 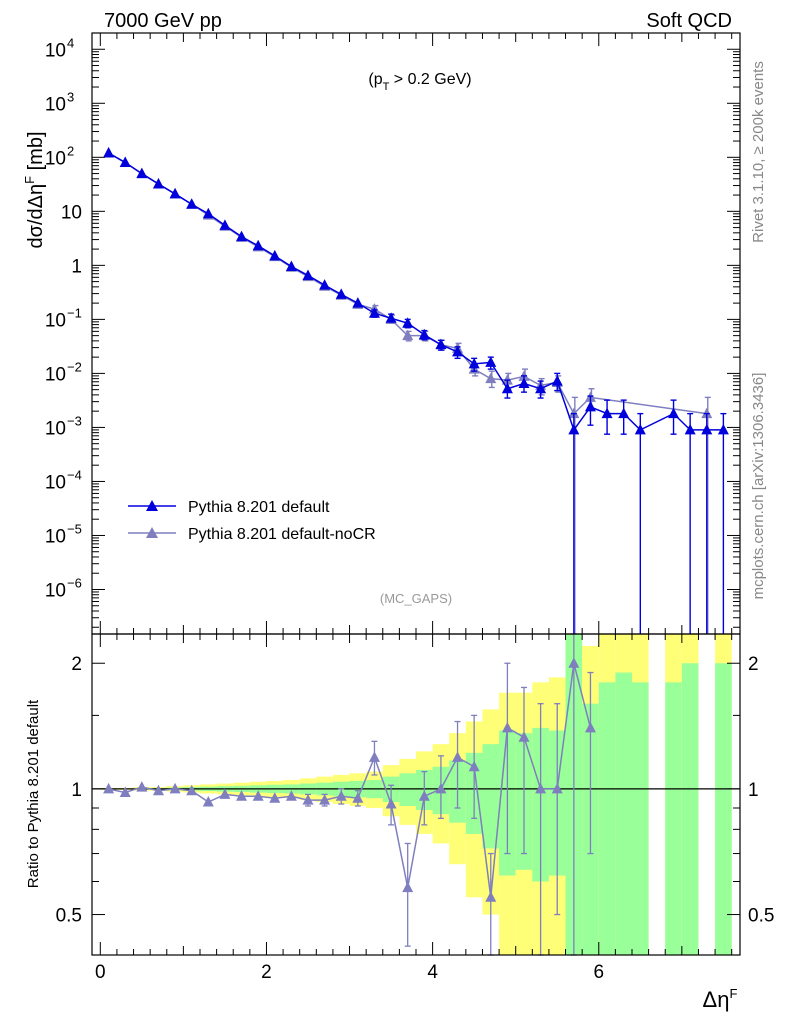 What do you see at coordinates (34, 189) in the screenshot?
I see `main-y-axis-label: dσ/dΔηF [mb]` at bounding box center [34, 189].